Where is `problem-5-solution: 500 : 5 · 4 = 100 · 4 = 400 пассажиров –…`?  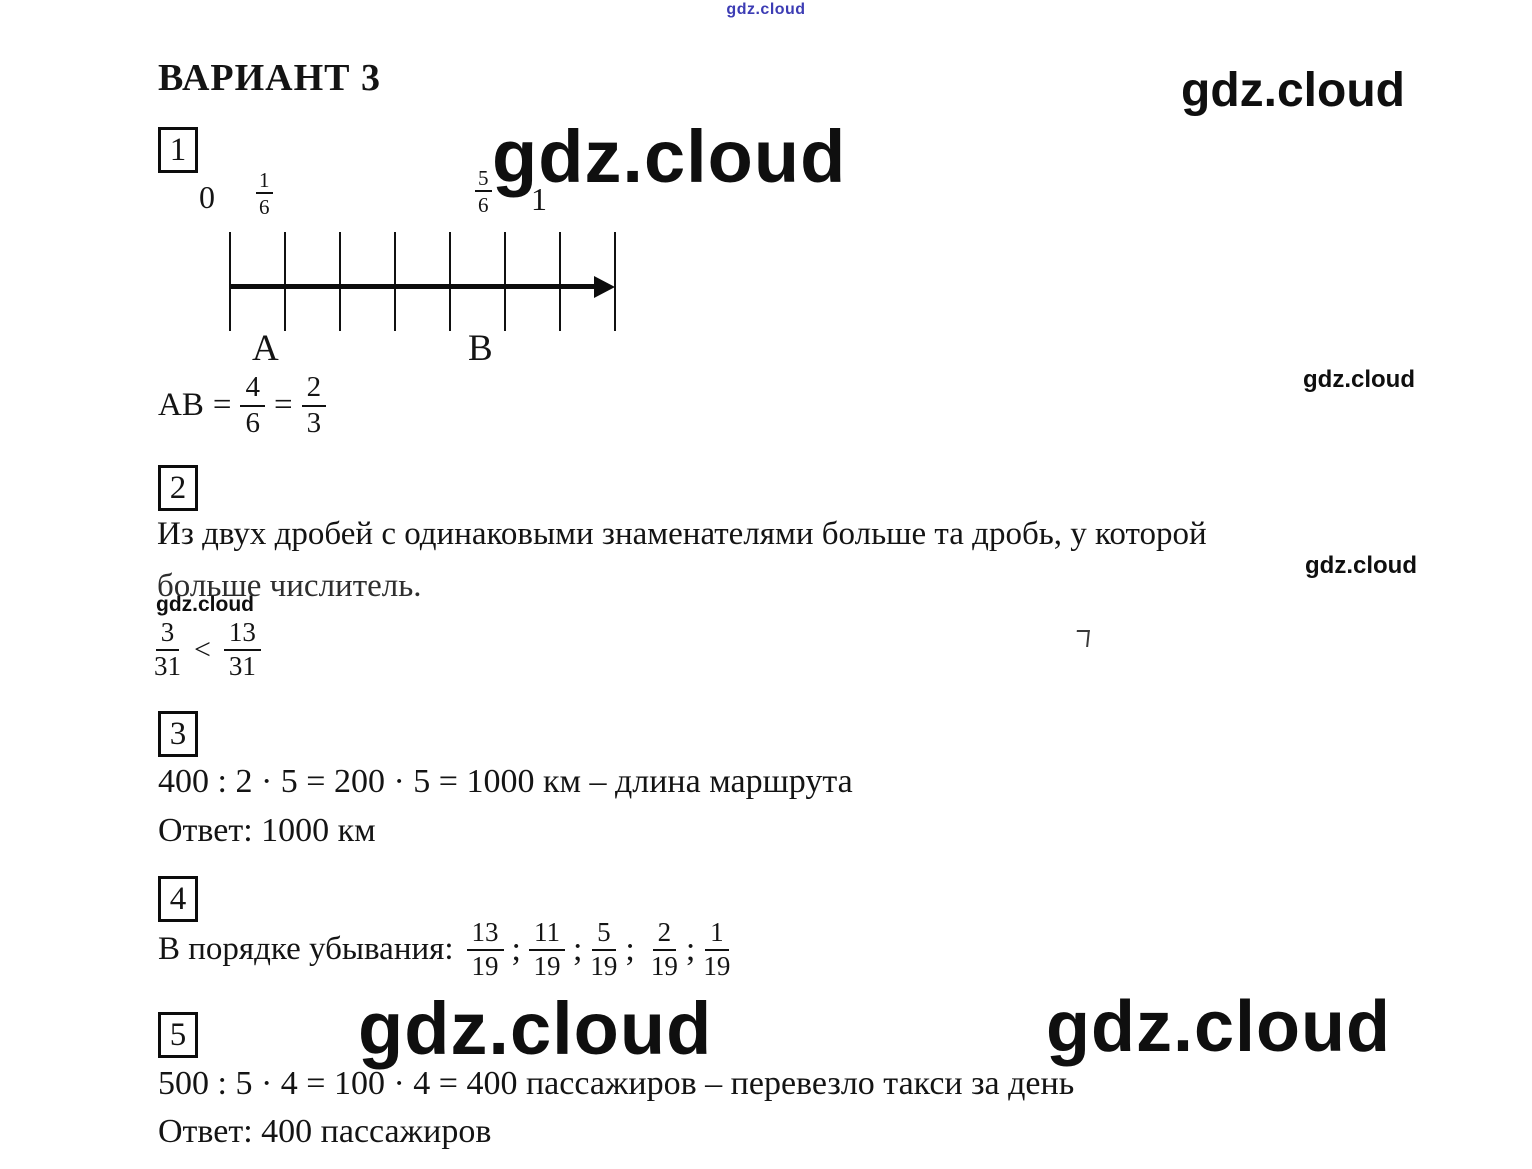
problem-5-solution: 500 : 5 · 4 = 100 · 4 = 400 пассажиров –… is located at coordinates (616, 1083).